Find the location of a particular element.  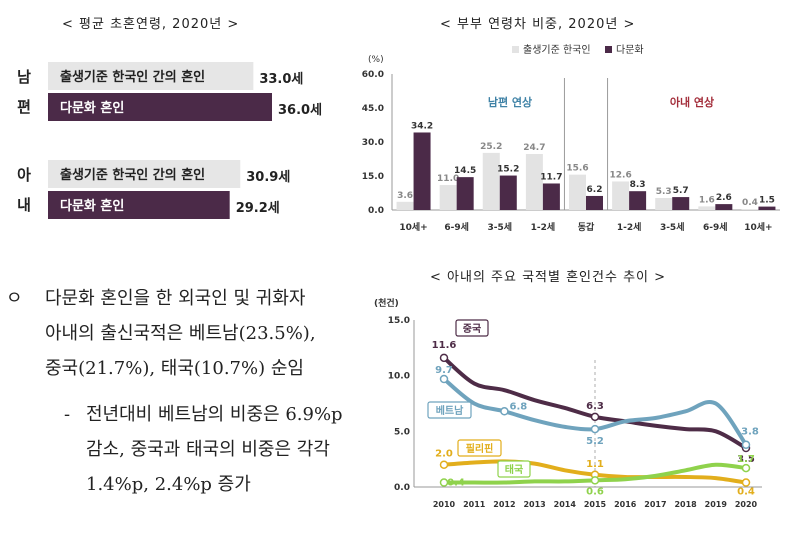

data-label: 1.5 is located at coordinates (767, 201).